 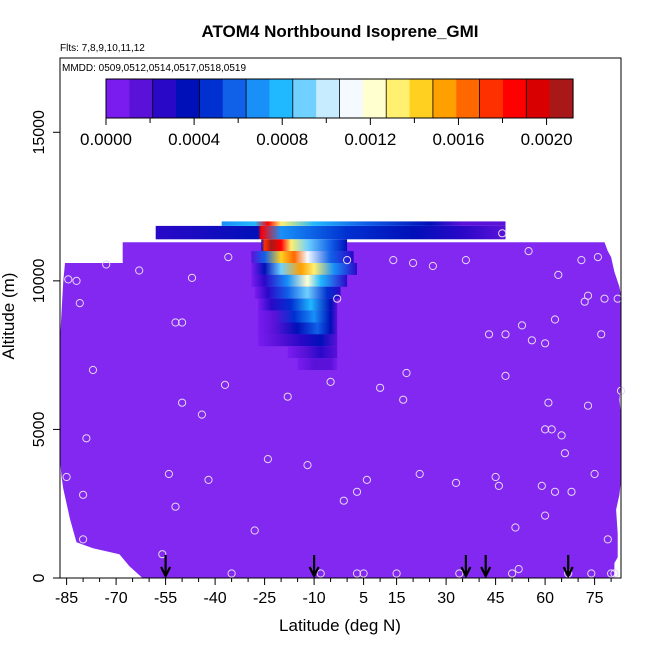 What do you see at coordinates (340, 625) in the screenshot?
I see `x-axis-label: Latitude (deg N)` at bounding box center [340, 625].